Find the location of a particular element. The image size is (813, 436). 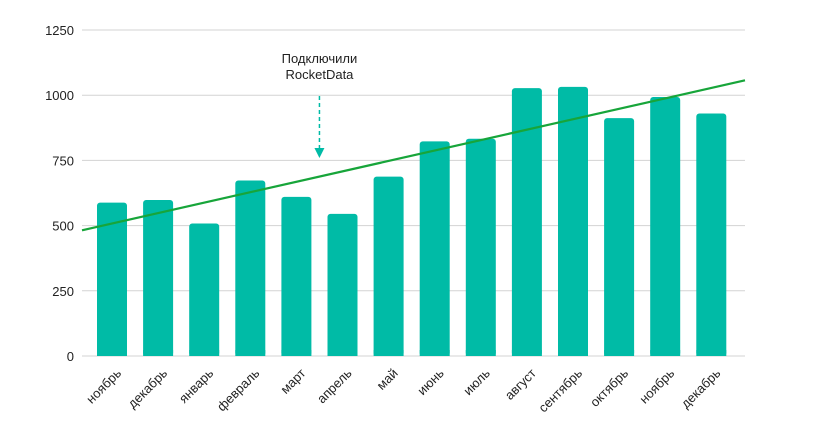

annotation-arrow-head is located at coordinates (319, 153).